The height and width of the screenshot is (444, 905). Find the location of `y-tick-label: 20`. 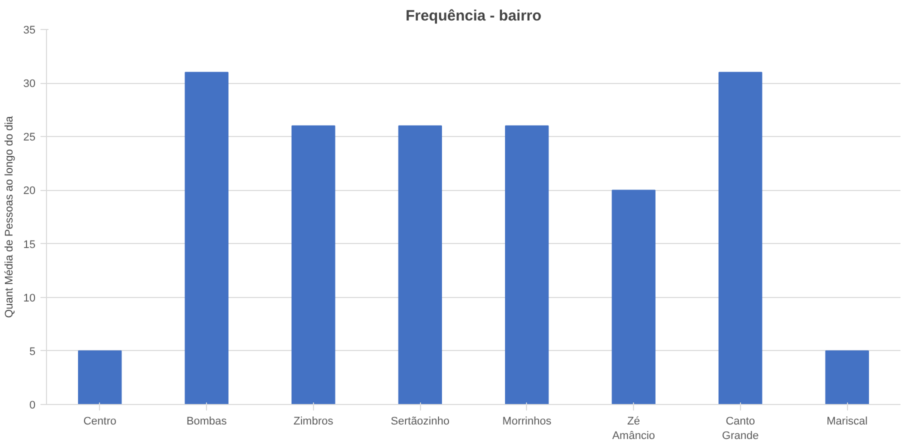

y-tick-label: 20 is located at coordinates (29, 191).